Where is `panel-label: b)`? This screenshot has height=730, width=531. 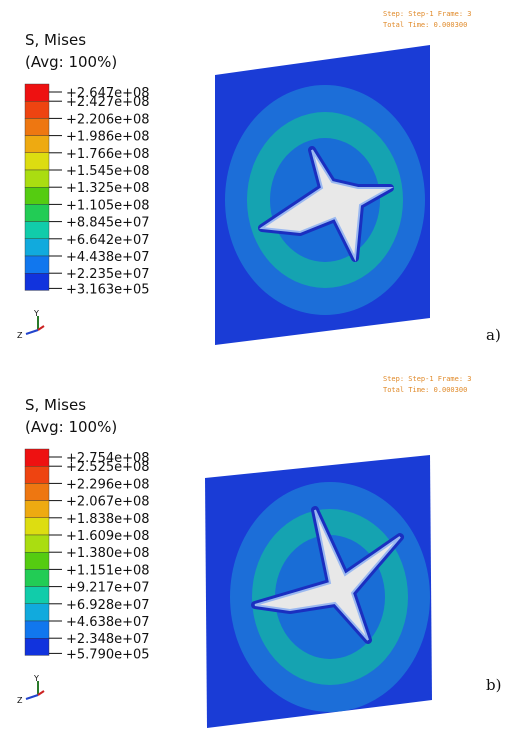
panel-label: b) is located at coordinates (493, 685).